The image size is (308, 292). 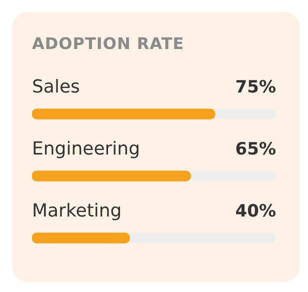 I want to click on data-label: 75%, so click(x=255, y=87).